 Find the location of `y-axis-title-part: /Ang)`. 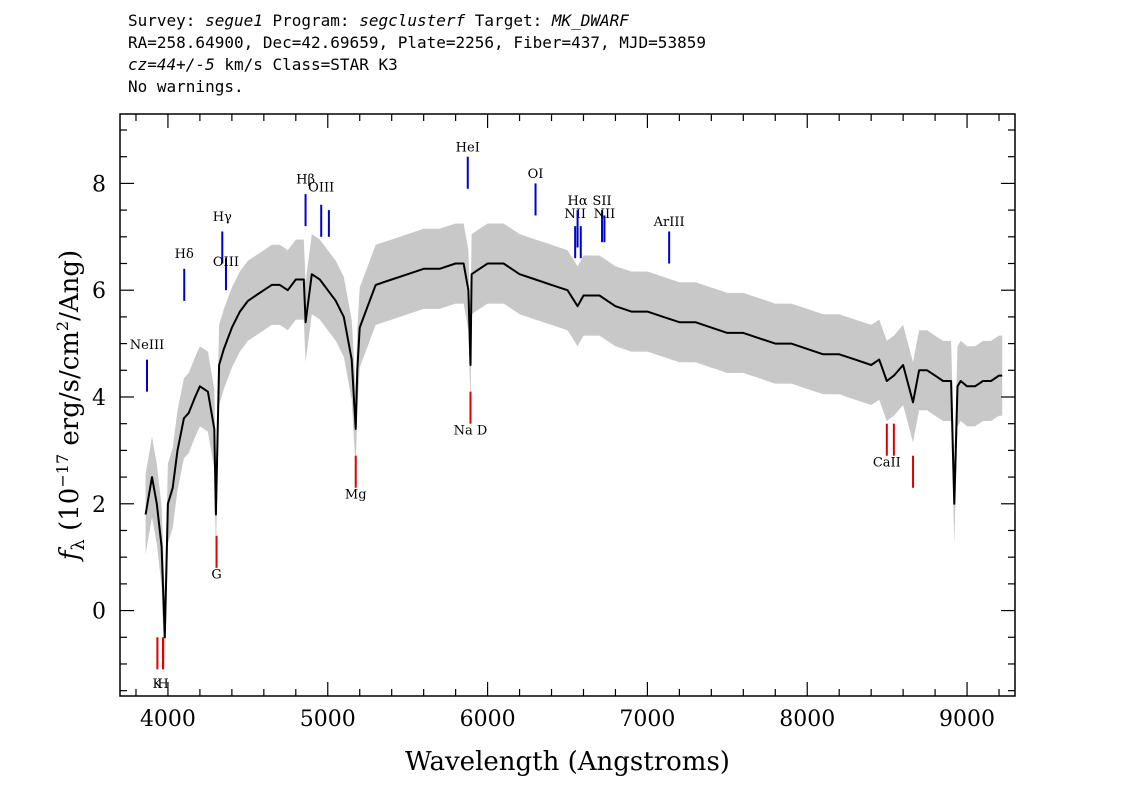

y-axis-title-part: /Ang) is located at coordinates (70, 285).